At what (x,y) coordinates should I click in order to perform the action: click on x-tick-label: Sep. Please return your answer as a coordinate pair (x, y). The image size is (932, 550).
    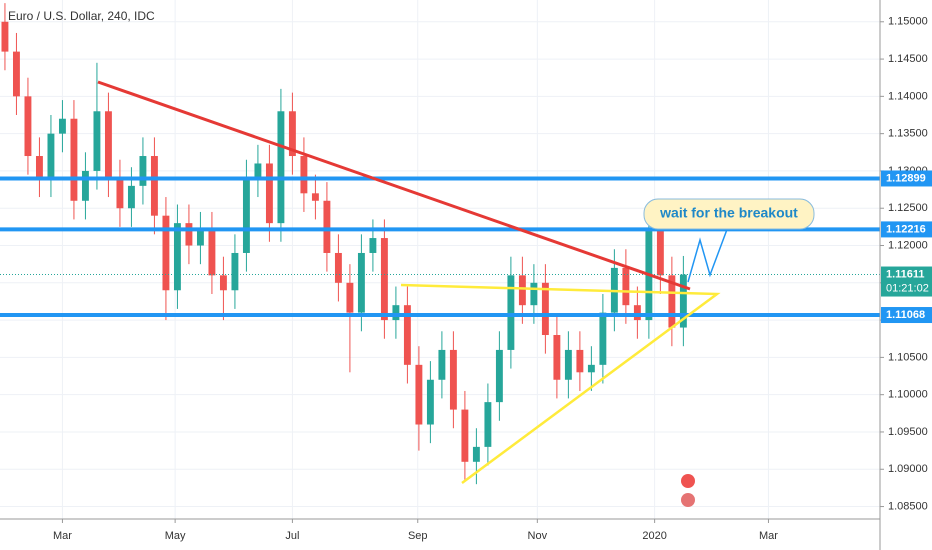
    Looking at the image, I should click on (418, 536).